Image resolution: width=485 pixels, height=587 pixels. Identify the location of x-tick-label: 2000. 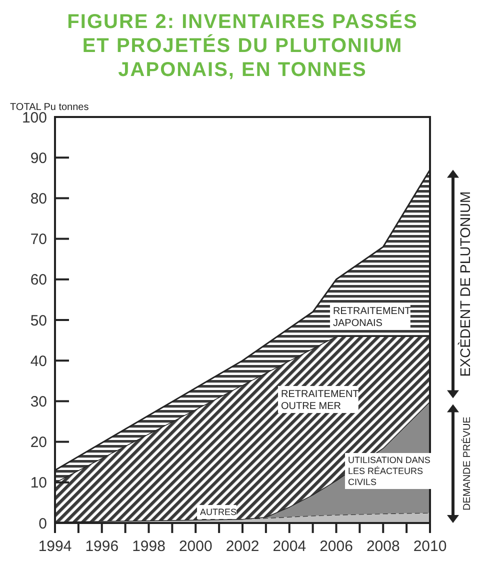
(195, 546).